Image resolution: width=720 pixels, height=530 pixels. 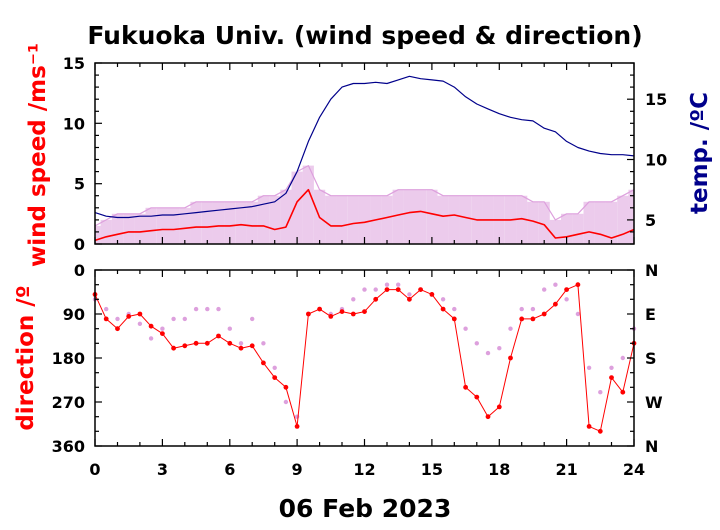 I want to click on wind-speed-tick-label: 5, so click(x=79, y=184).